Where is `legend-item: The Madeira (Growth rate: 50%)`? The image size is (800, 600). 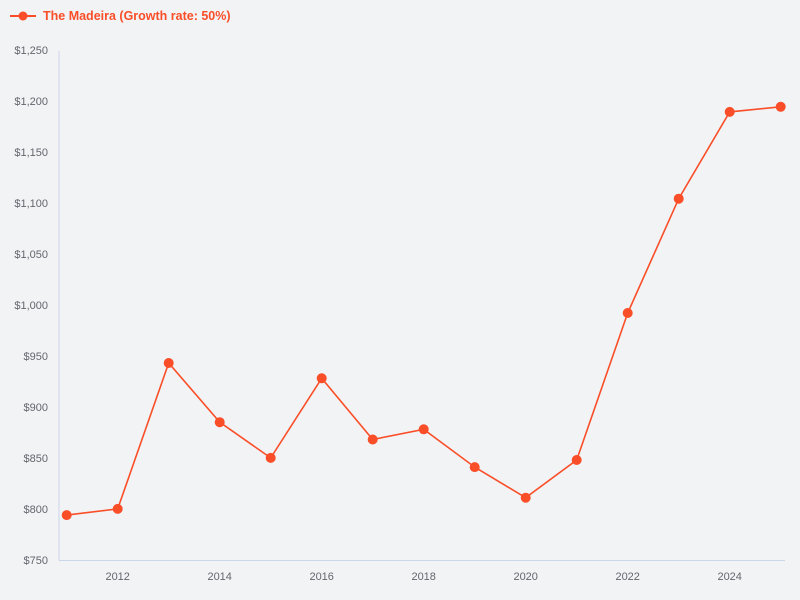 legend-item: The Madeira (Growth rate: 50%) is located at coordinates (120, 16).